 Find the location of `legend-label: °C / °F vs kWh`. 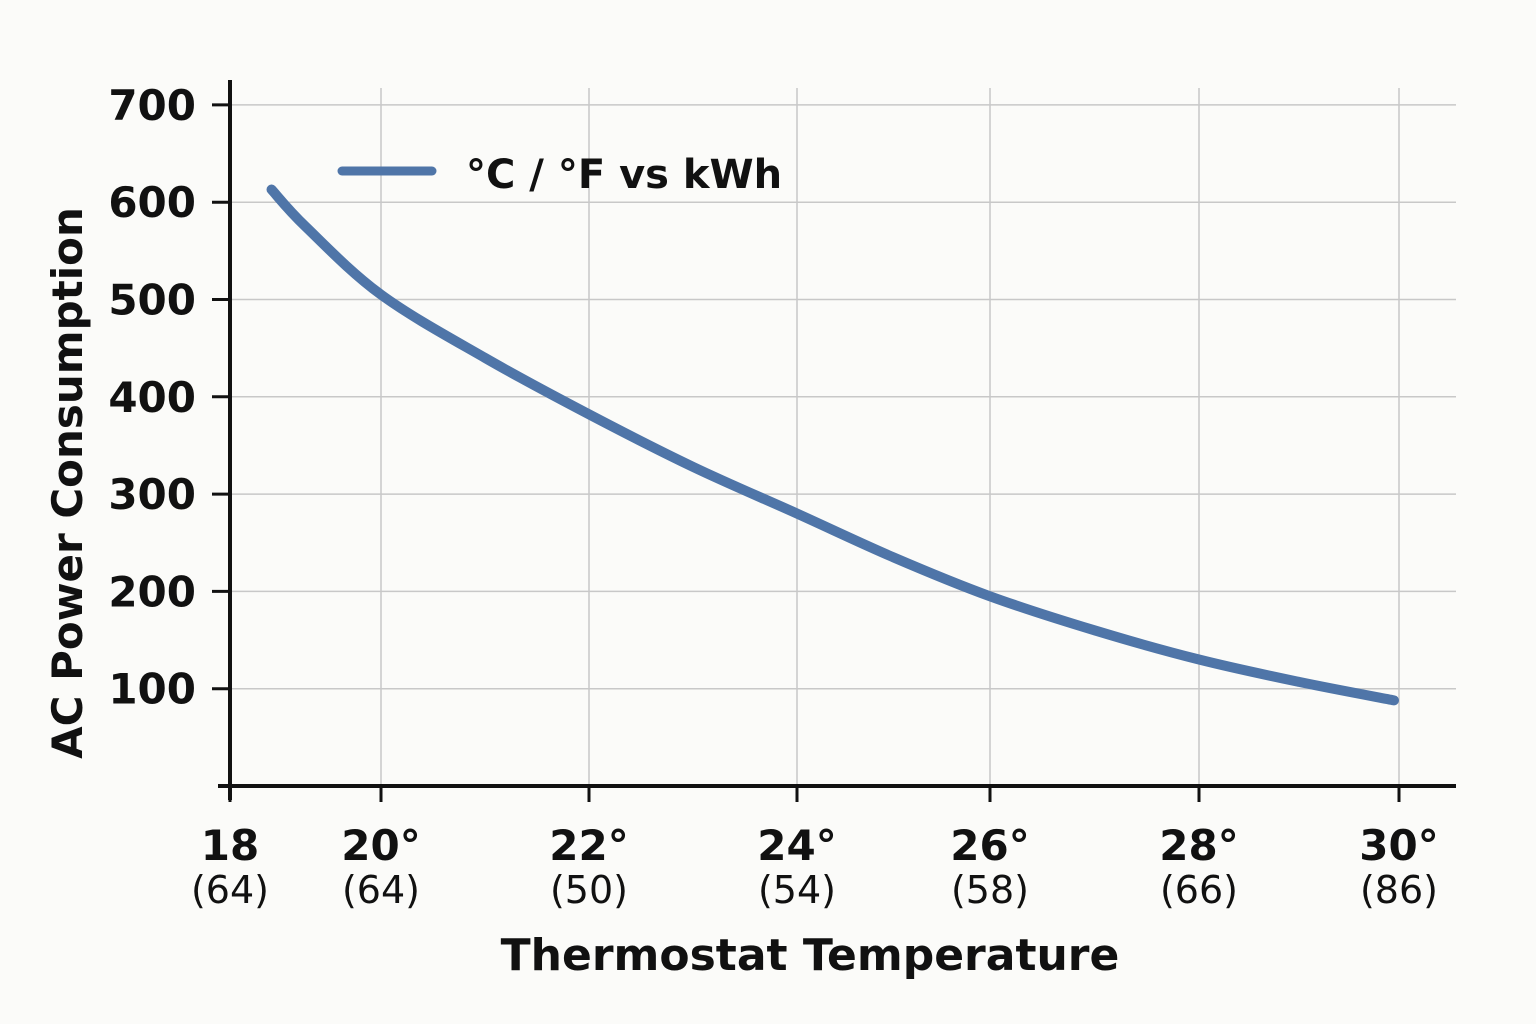

legend-label: °C / °F vs kWh is located at coordinates (624, 175).